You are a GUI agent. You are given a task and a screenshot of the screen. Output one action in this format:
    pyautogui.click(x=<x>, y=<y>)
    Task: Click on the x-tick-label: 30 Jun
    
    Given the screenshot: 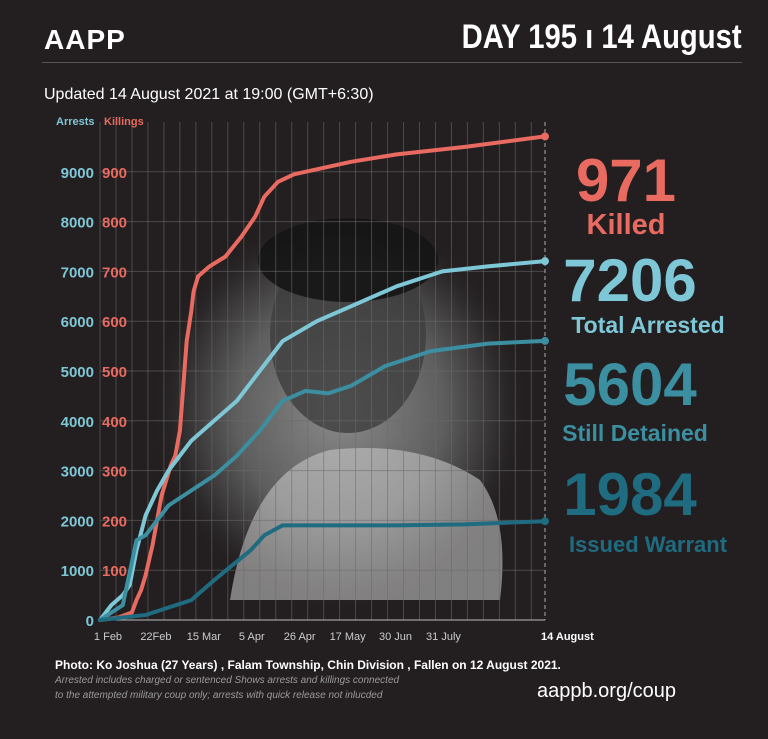 What is the action you would take?
    pyautogui.click(x=395, y=637)
    